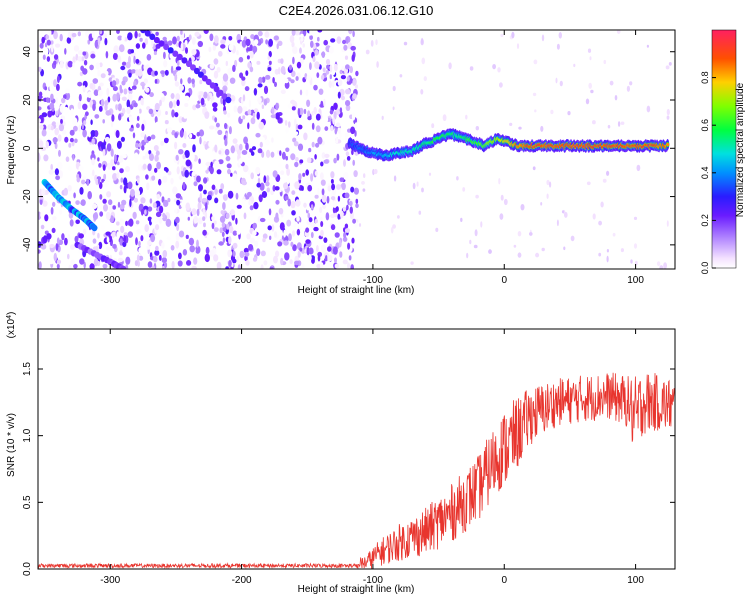 This screenshot has height=600, width=750. Describe the element at coordinates (27, 244) in the screenshot. I see `y-tick-label: -40` at that location.